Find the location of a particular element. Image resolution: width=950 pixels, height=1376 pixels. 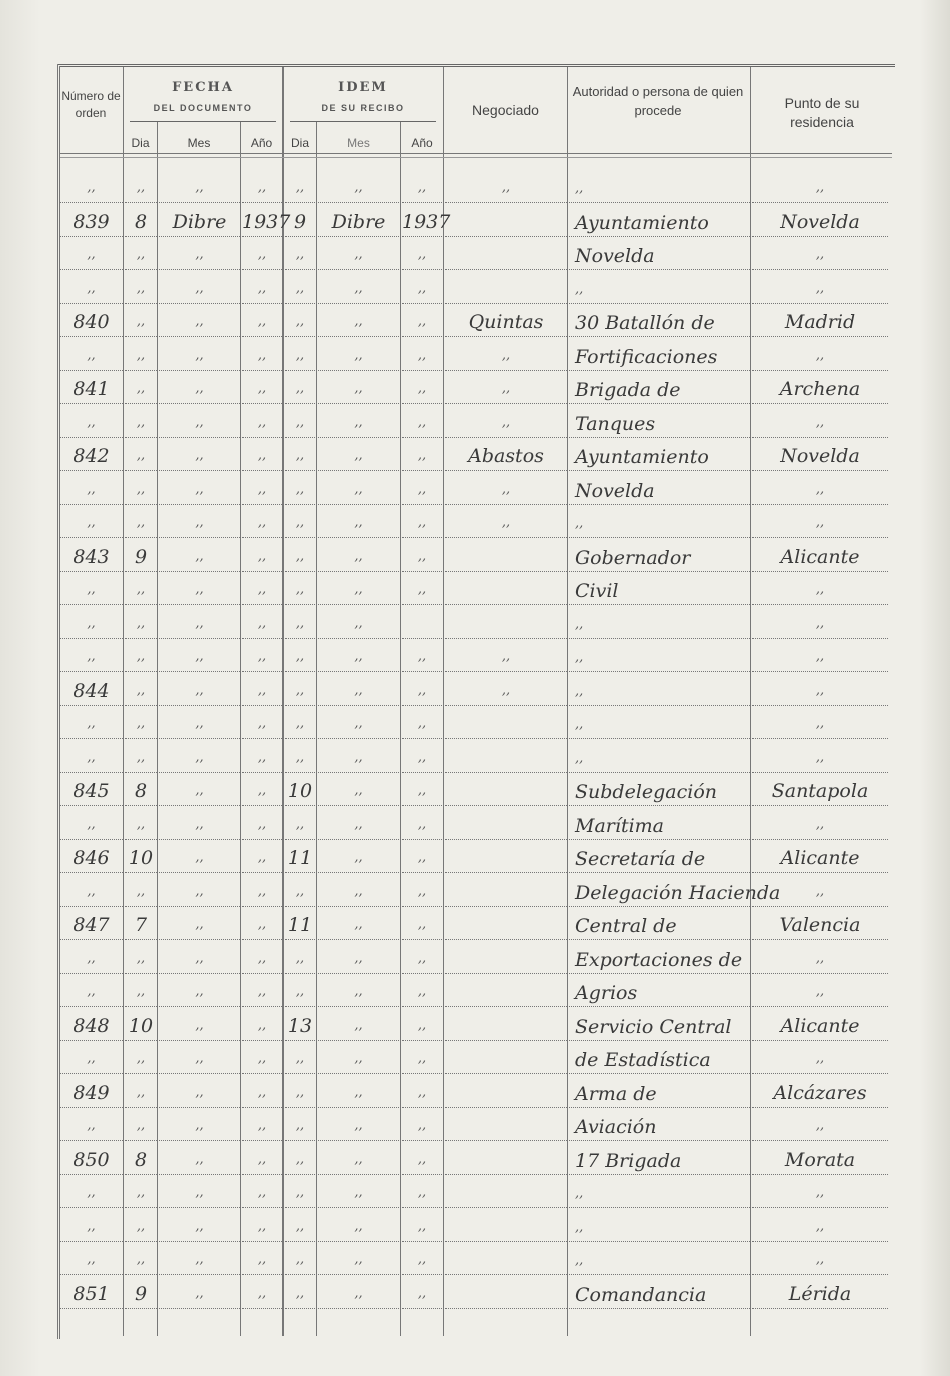

table-row: 851 9,,,,,,,,,, Comandancia Lérida is located at coordinates (474, 1296).